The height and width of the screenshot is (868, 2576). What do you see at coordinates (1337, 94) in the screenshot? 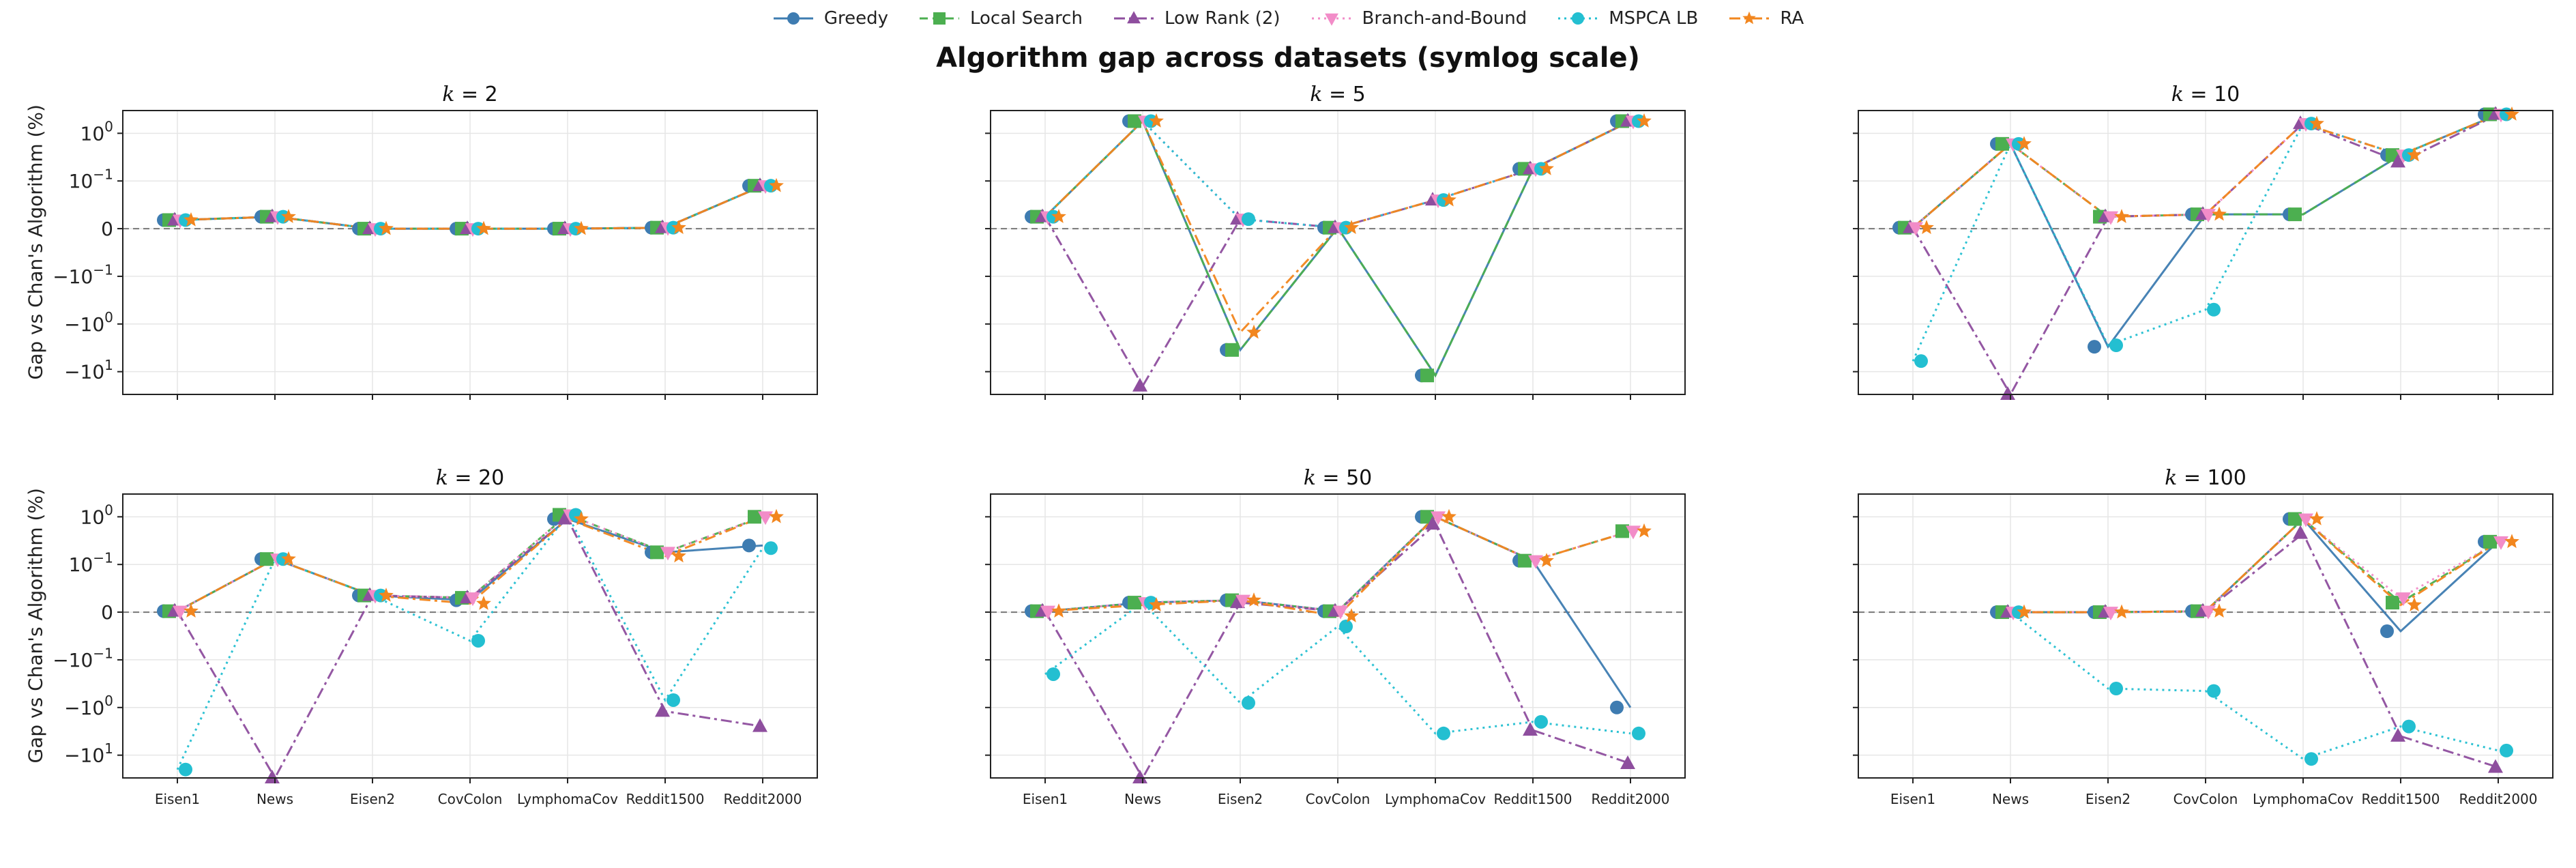
I see `subplot-title: k = 5` at bounding box center [1337, 94].